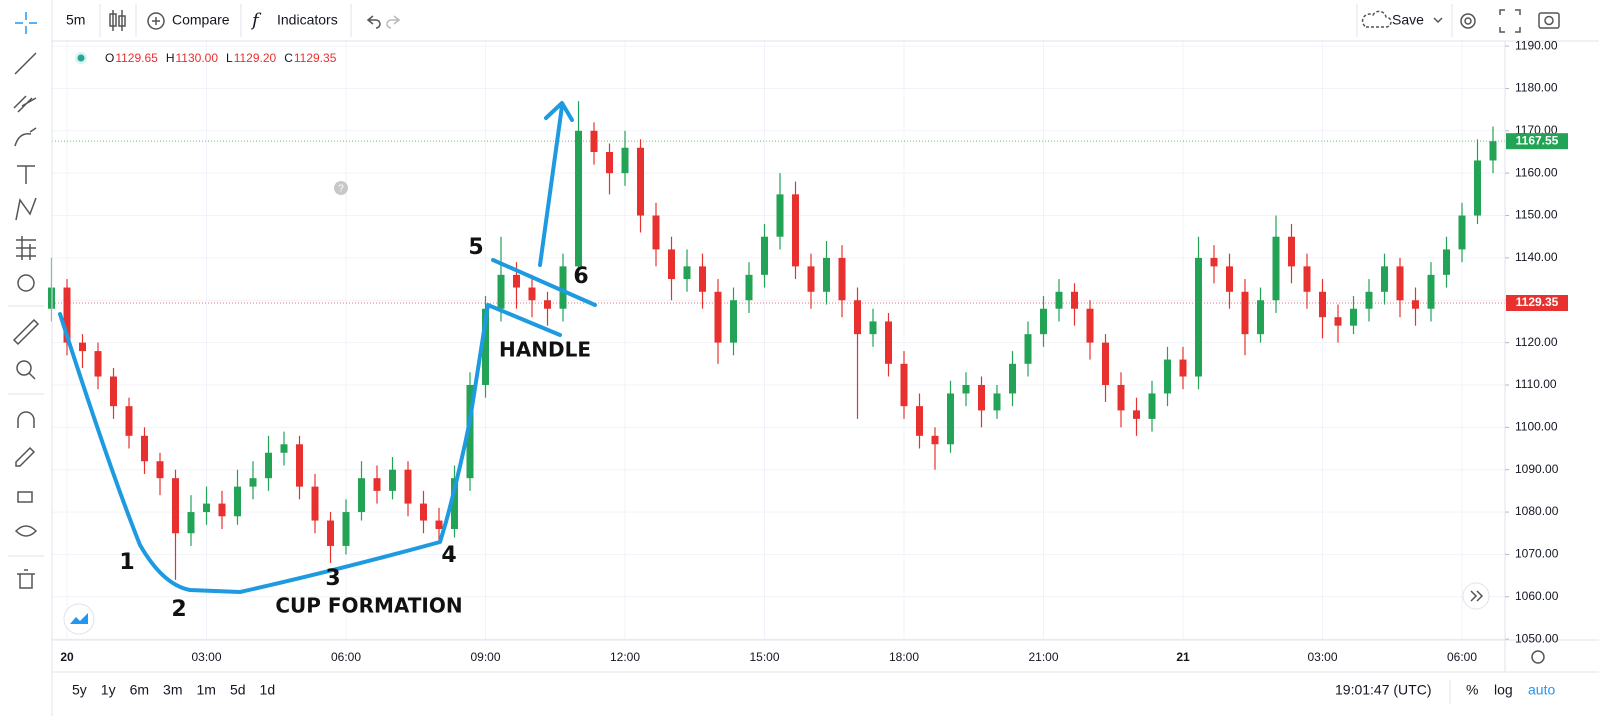 Image resolution: width=1599 pixels, height=716 pixels. What do you see at coordinates (25, 456) in the screenshot?
I see `lock-drawings-tool` at bounding box center [25, 456].